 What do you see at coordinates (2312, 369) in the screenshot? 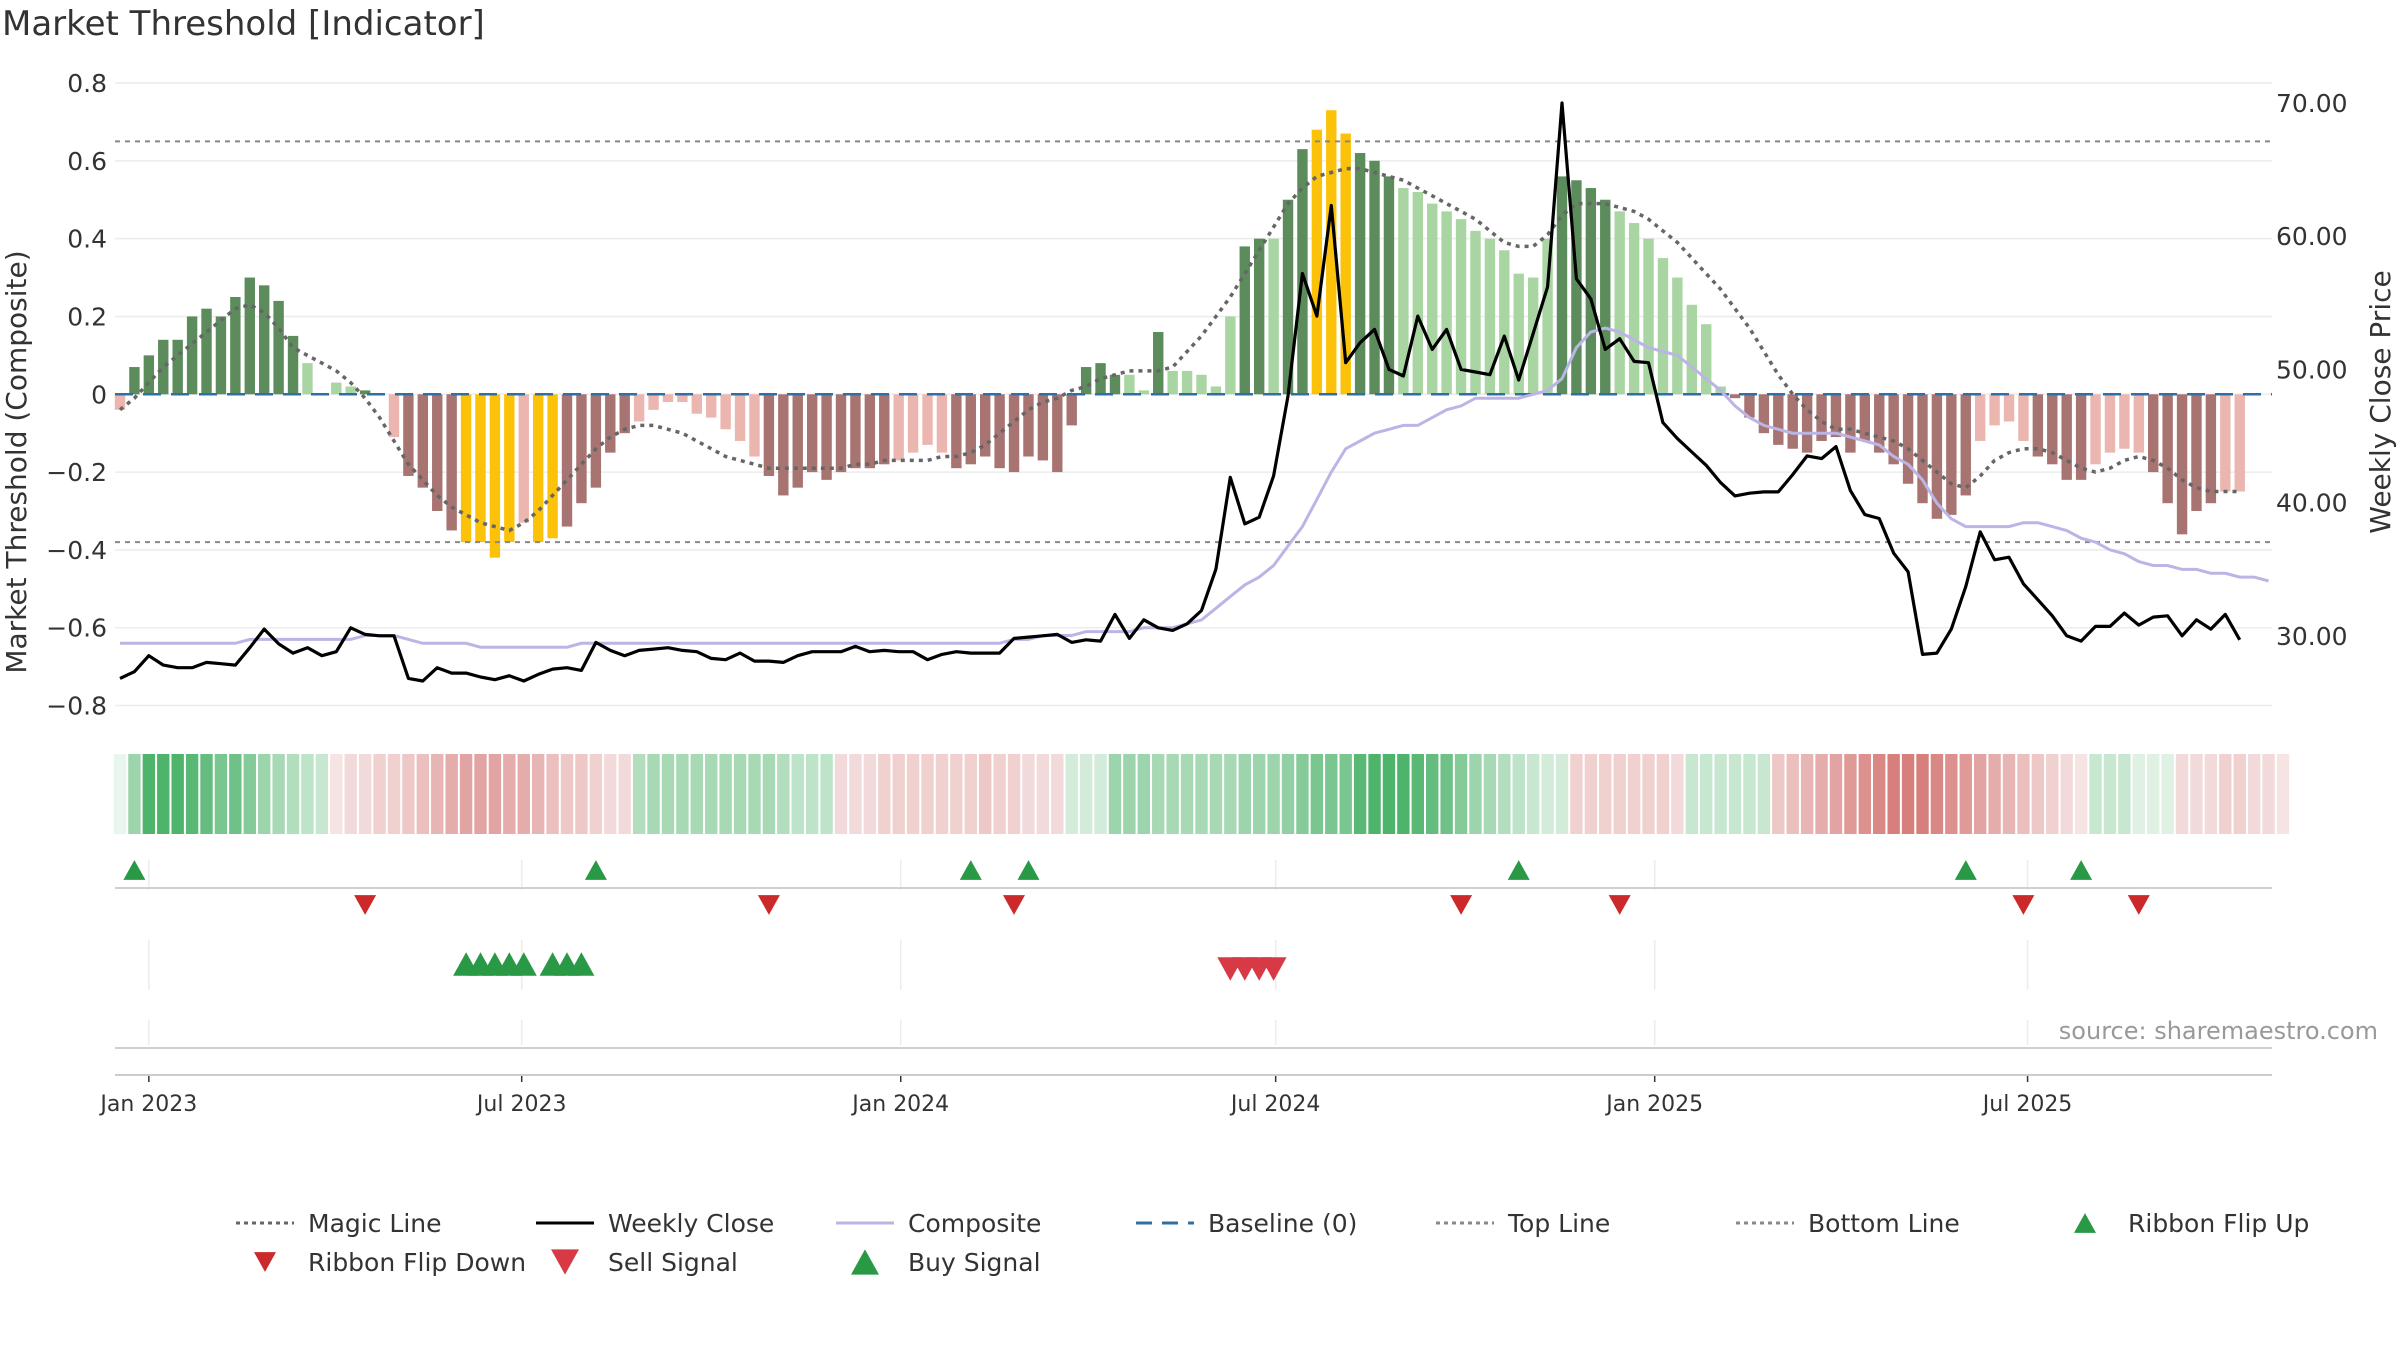
I see `y2-tick-label: 50.00` at bounding box center [2312, 369].